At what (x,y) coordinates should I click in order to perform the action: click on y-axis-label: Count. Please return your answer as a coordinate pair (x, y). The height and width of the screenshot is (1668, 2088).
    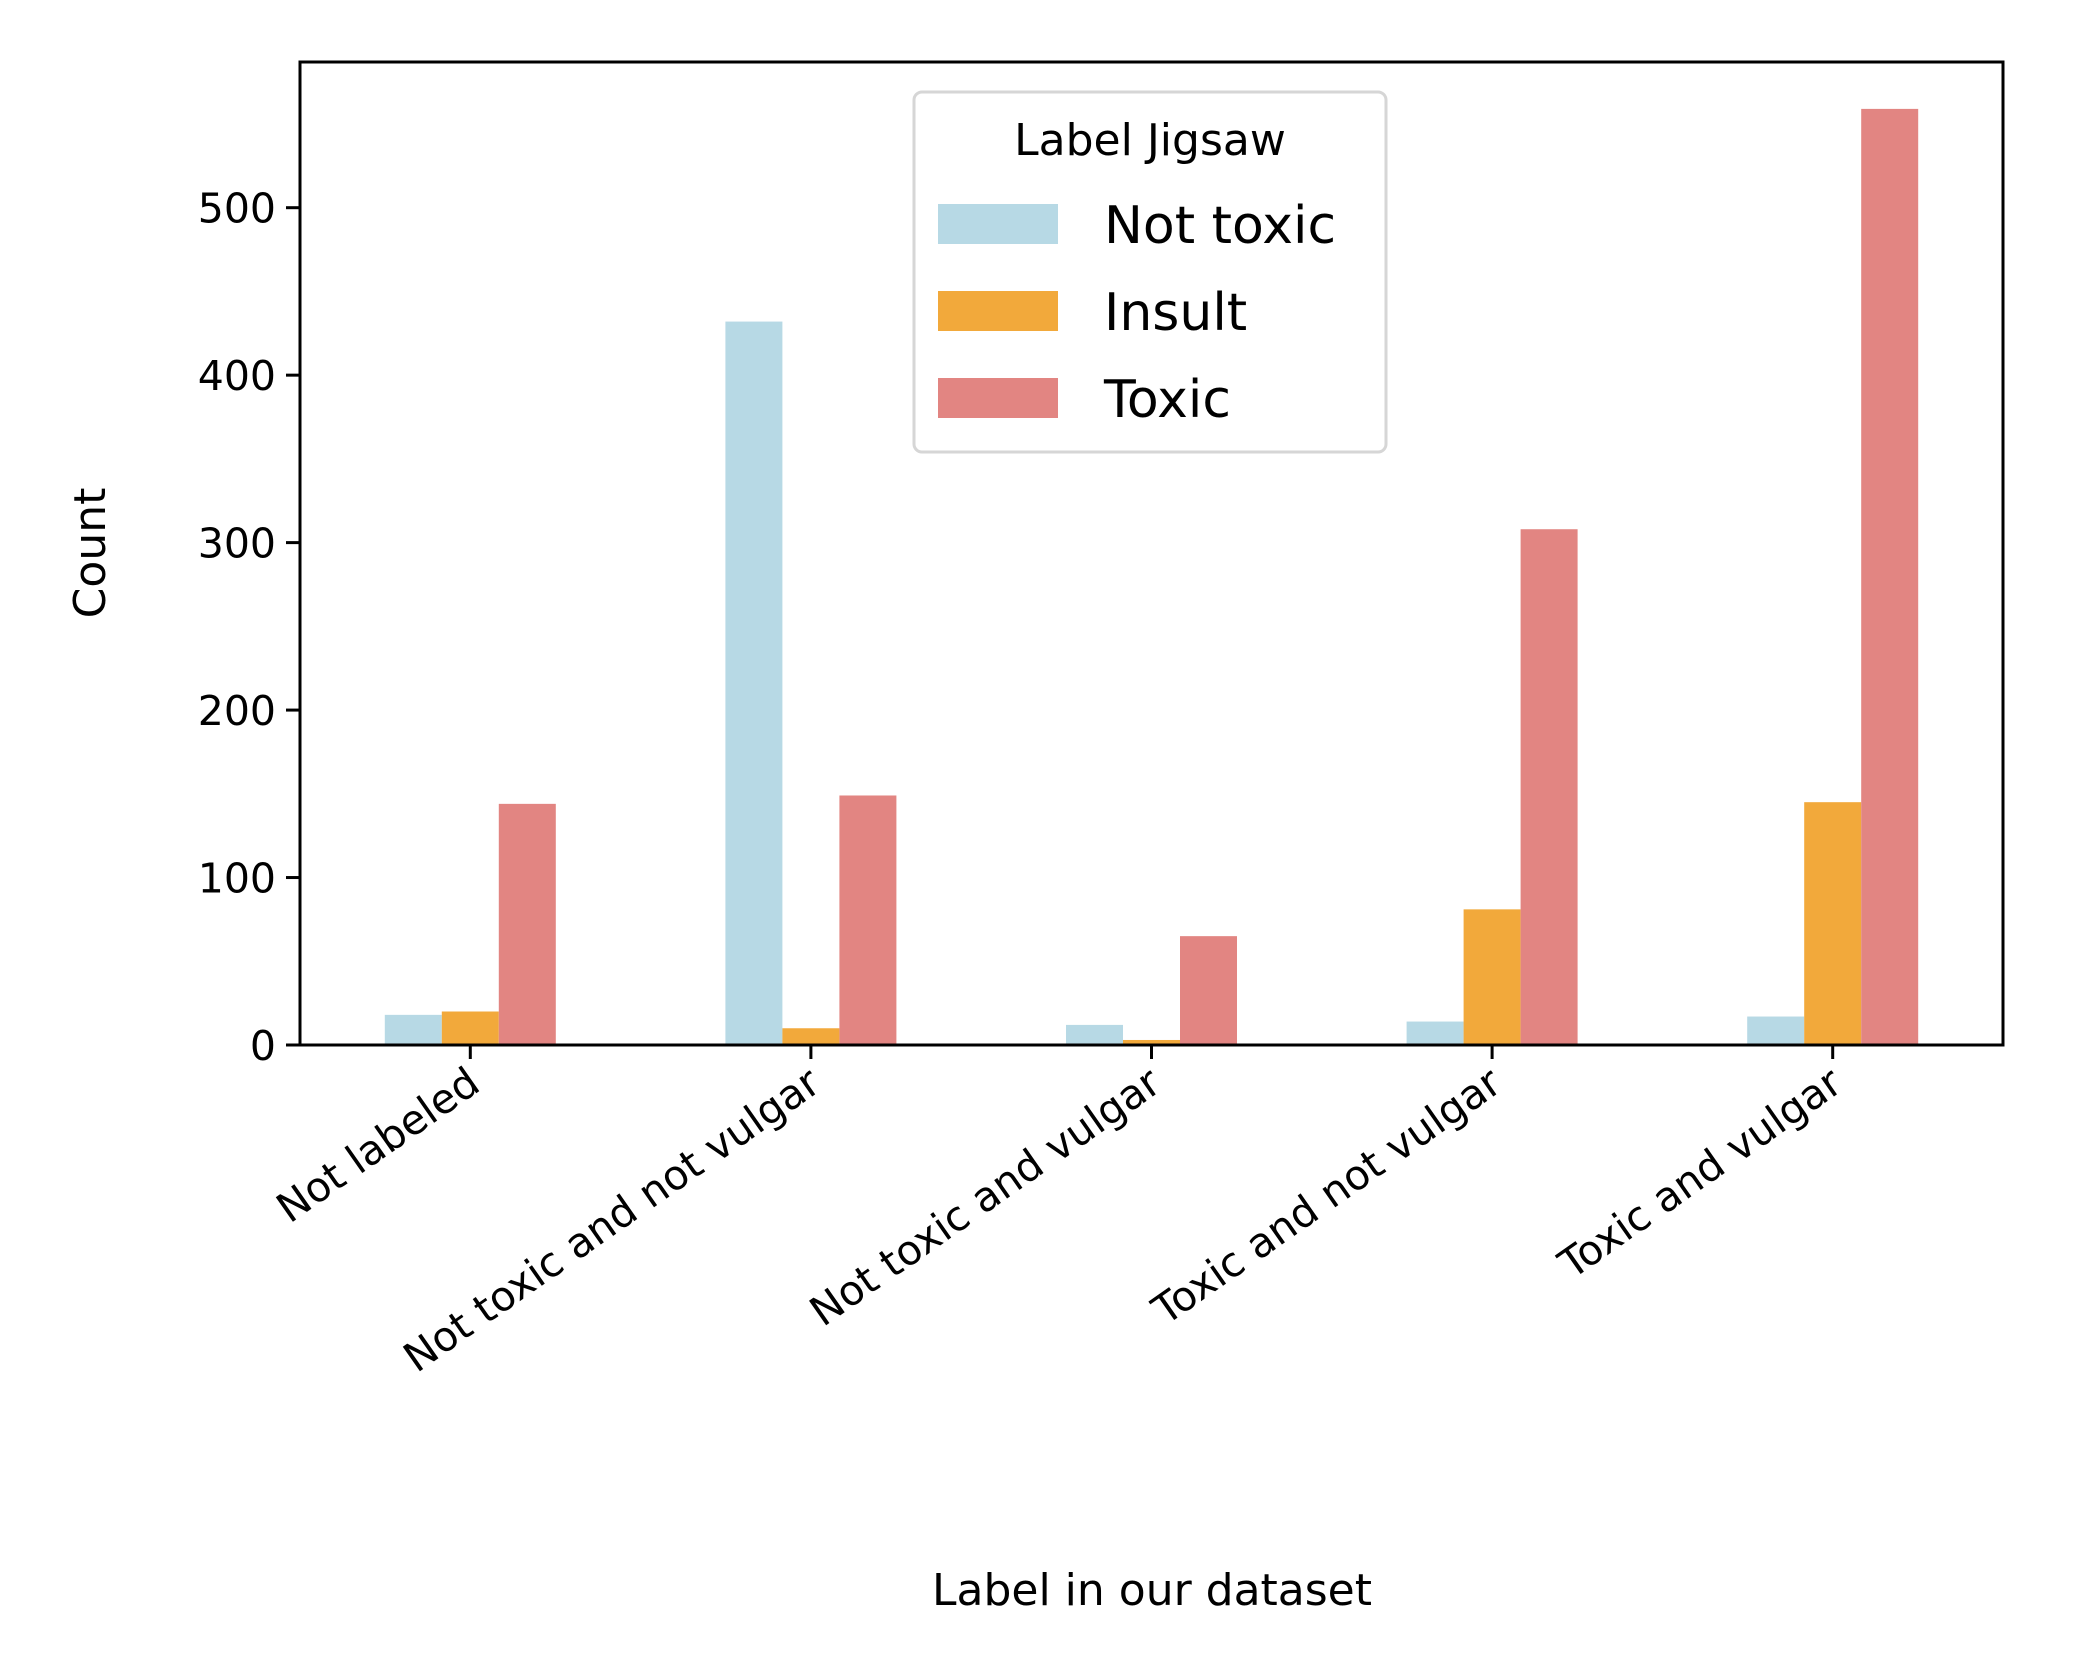
    Looking at the image, I should click on (90, 553).